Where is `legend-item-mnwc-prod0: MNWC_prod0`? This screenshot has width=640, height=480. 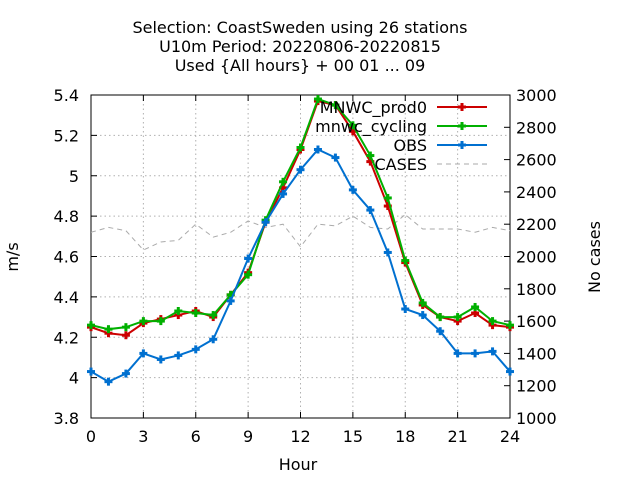
legend-item-mnwc-prod0: MNWC_prod0 is located at coordinates (403, 108).